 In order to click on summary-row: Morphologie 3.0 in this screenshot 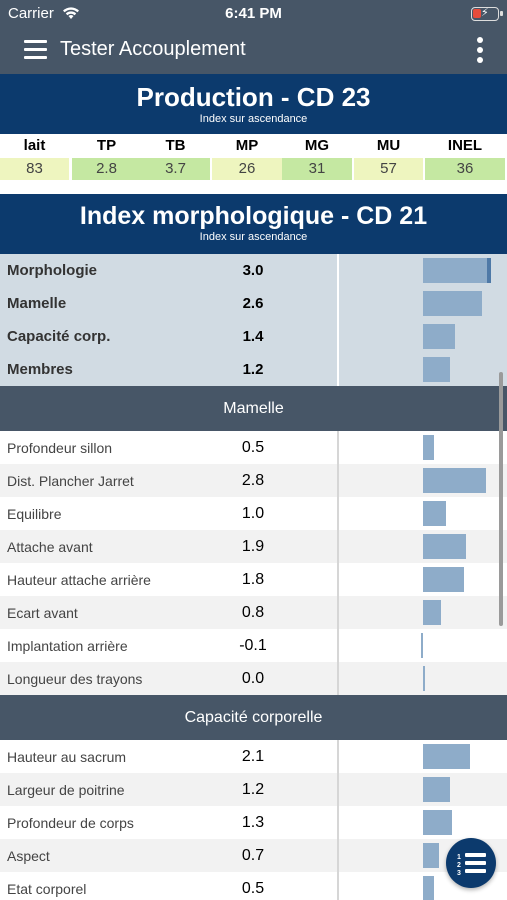, I will do `click(253, 270)`.